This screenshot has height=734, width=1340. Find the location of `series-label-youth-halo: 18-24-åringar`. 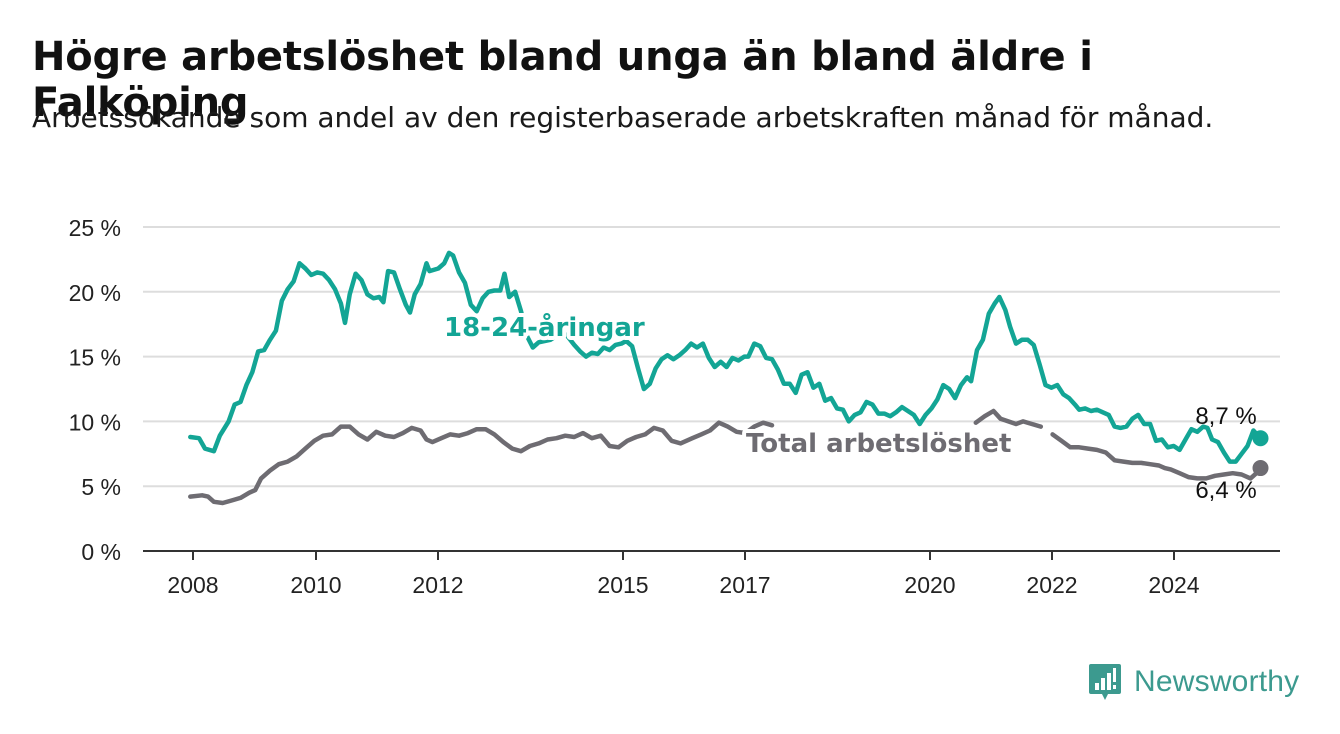

series-label-youth-halo: 18-24-åringar is located at coordinates (544, 327).